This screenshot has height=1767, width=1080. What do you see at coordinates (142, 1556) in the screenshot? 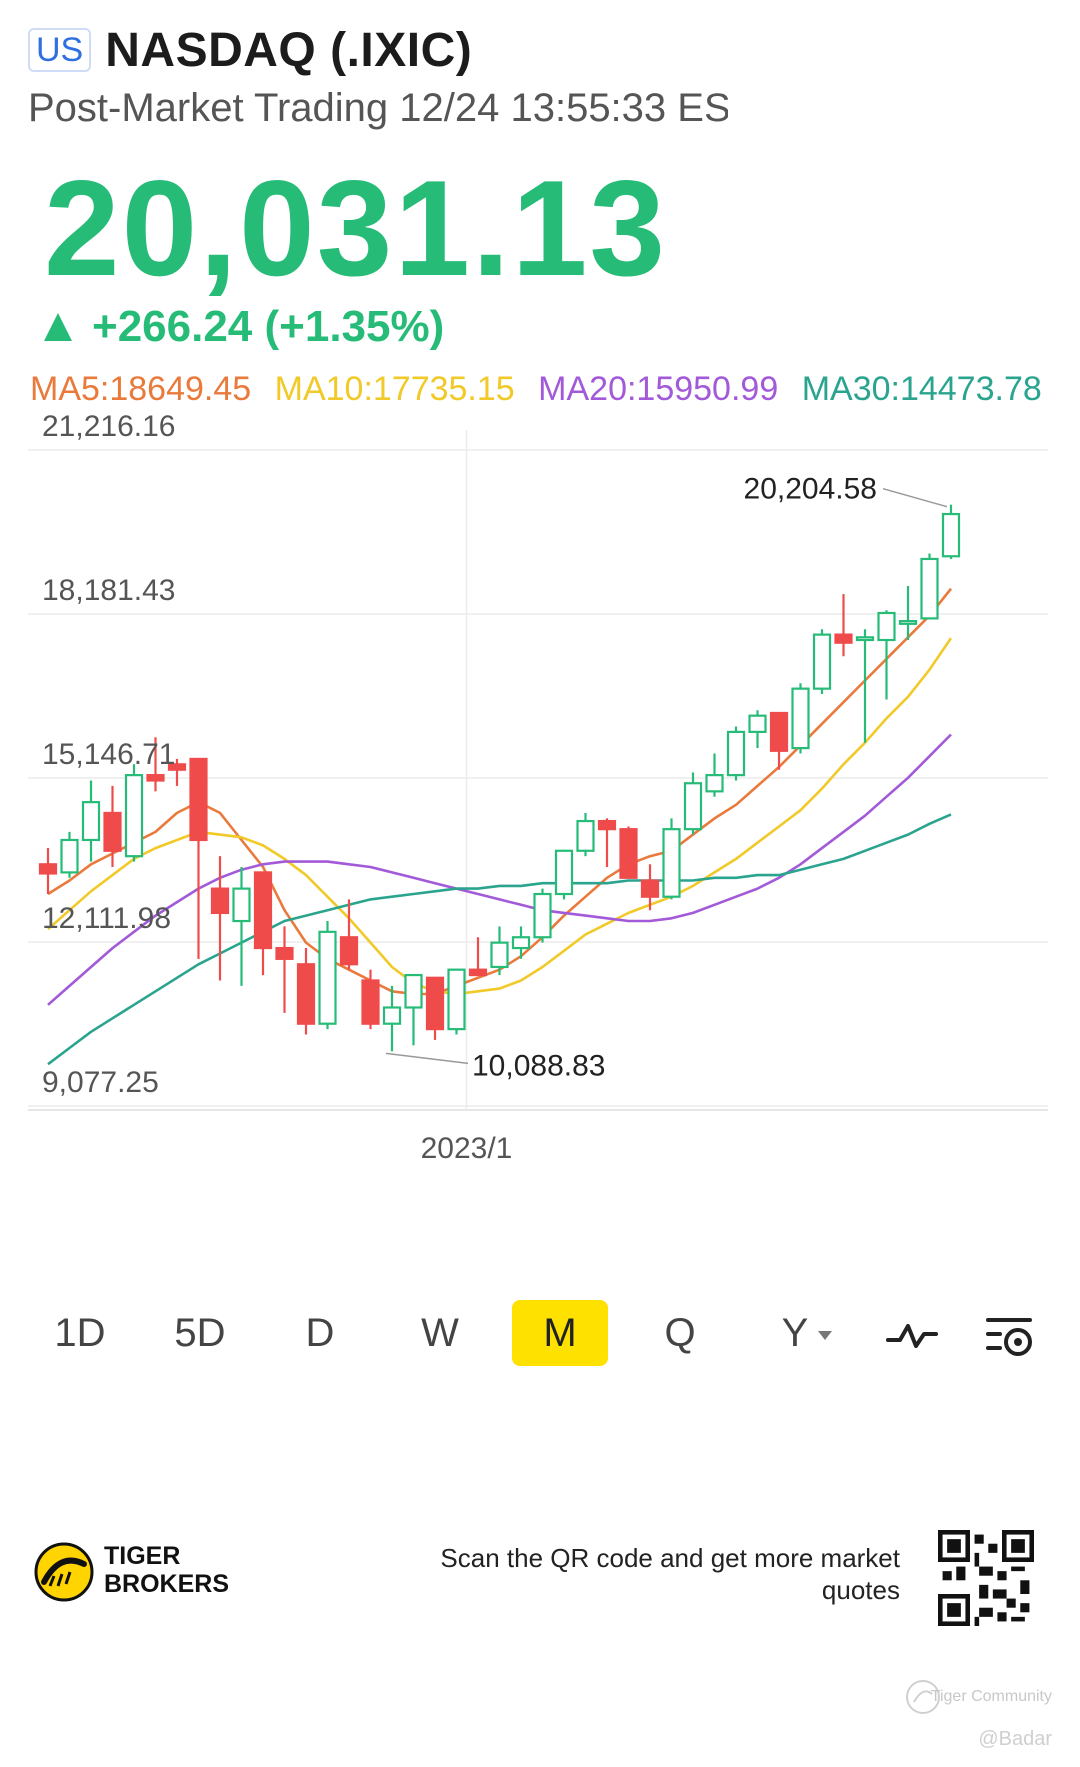
I see `brand-line-1: TIGER` at bounding box center [142, 1556].